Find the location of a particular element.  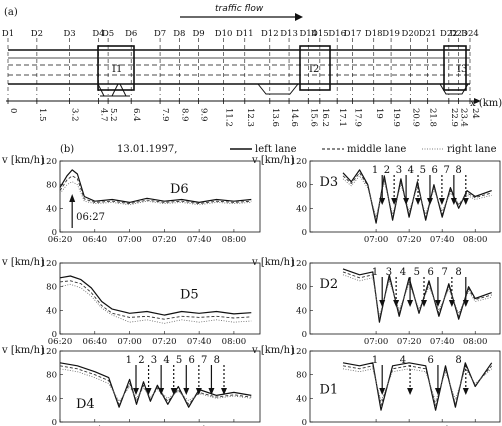

x-tick-label: 07:00 is located at coordinates (129, 342).